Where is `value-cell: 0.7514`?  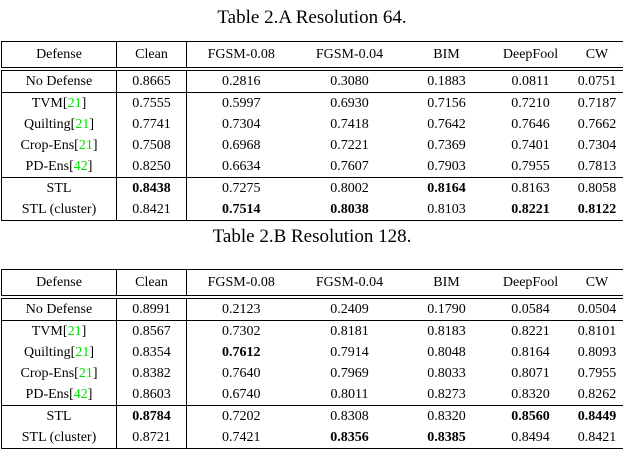
value-cell: 0.7514 is located at coordinates (241, 209).